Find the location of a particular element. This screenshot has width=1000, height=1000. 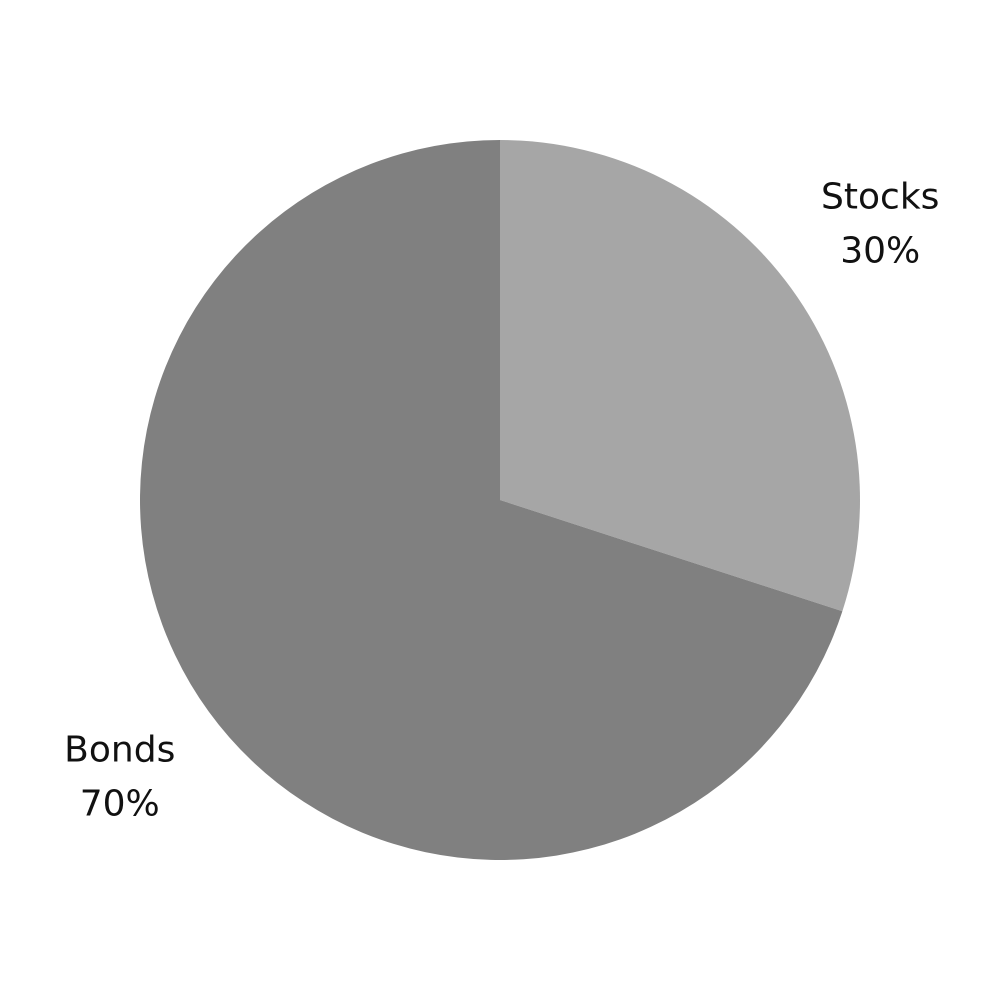

slice-value-bonds: 70% is located at coordinates (120, 803).